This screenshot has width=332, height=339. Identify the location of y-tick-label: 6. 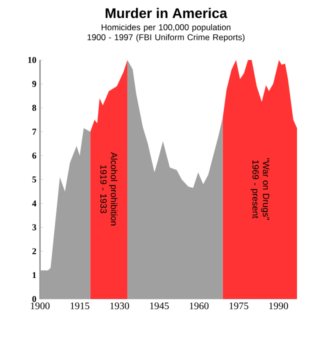
(34, 155).